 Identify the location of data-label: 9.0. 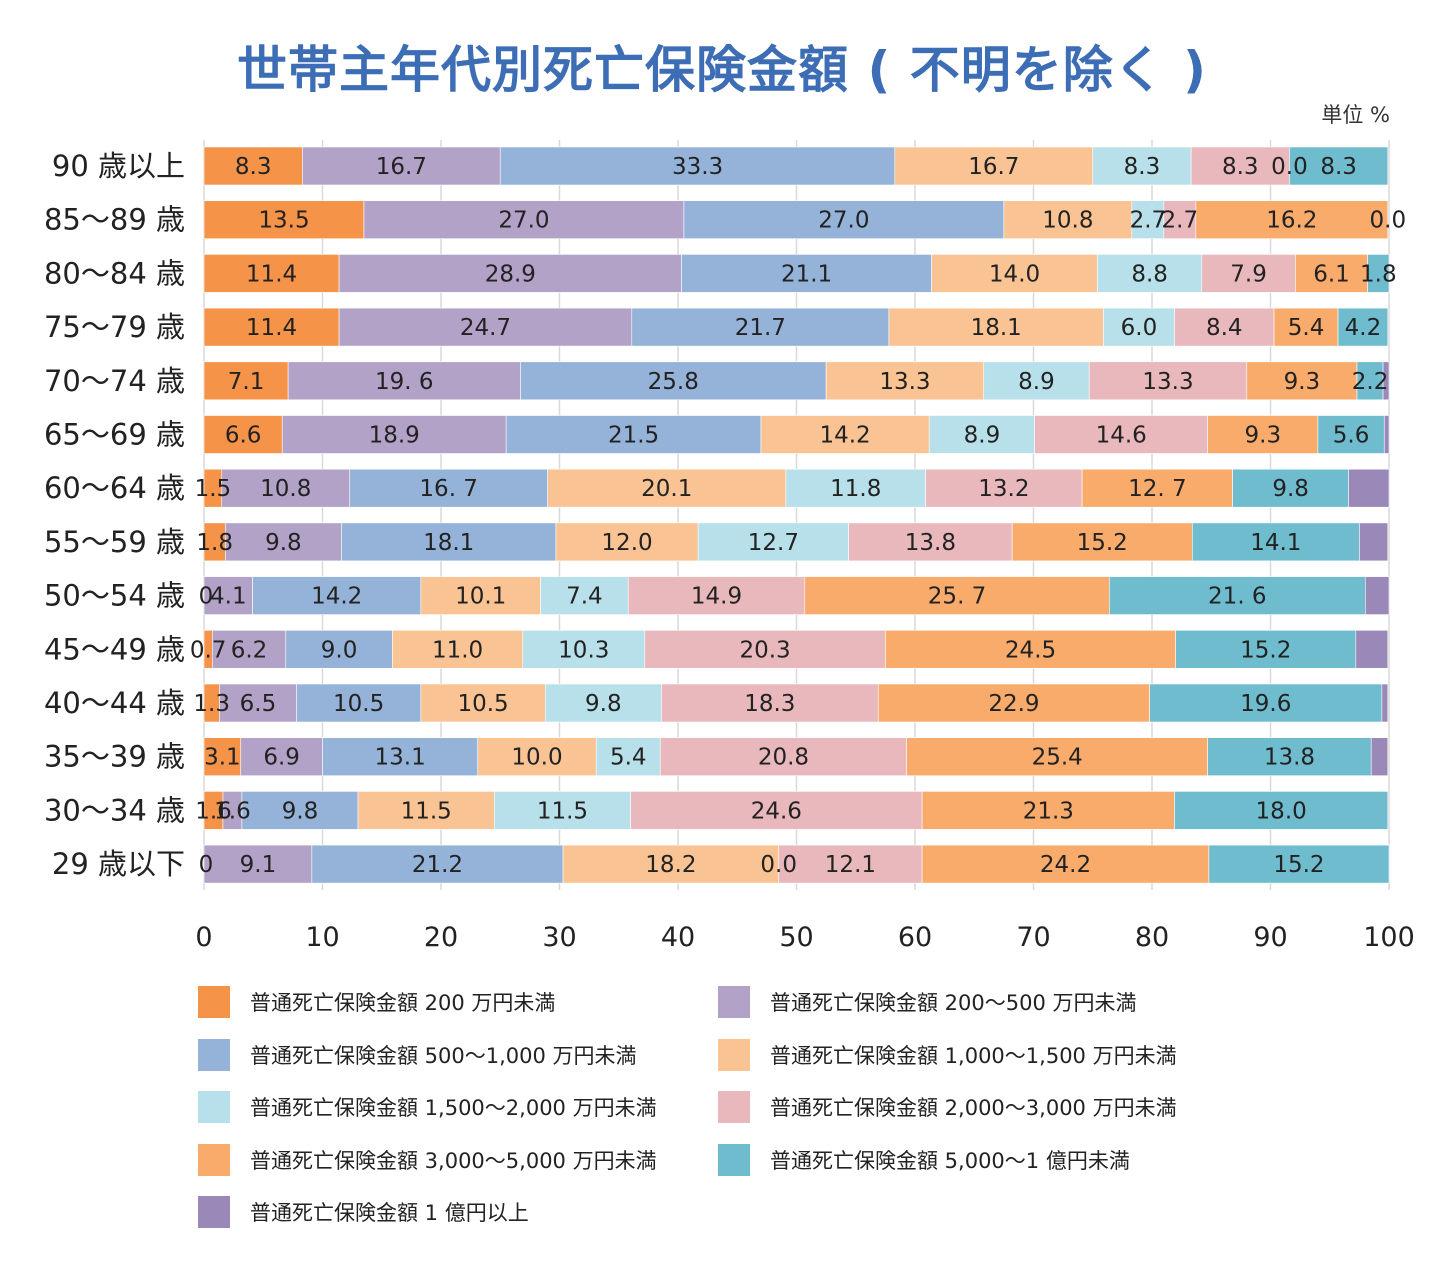
(339, 650).